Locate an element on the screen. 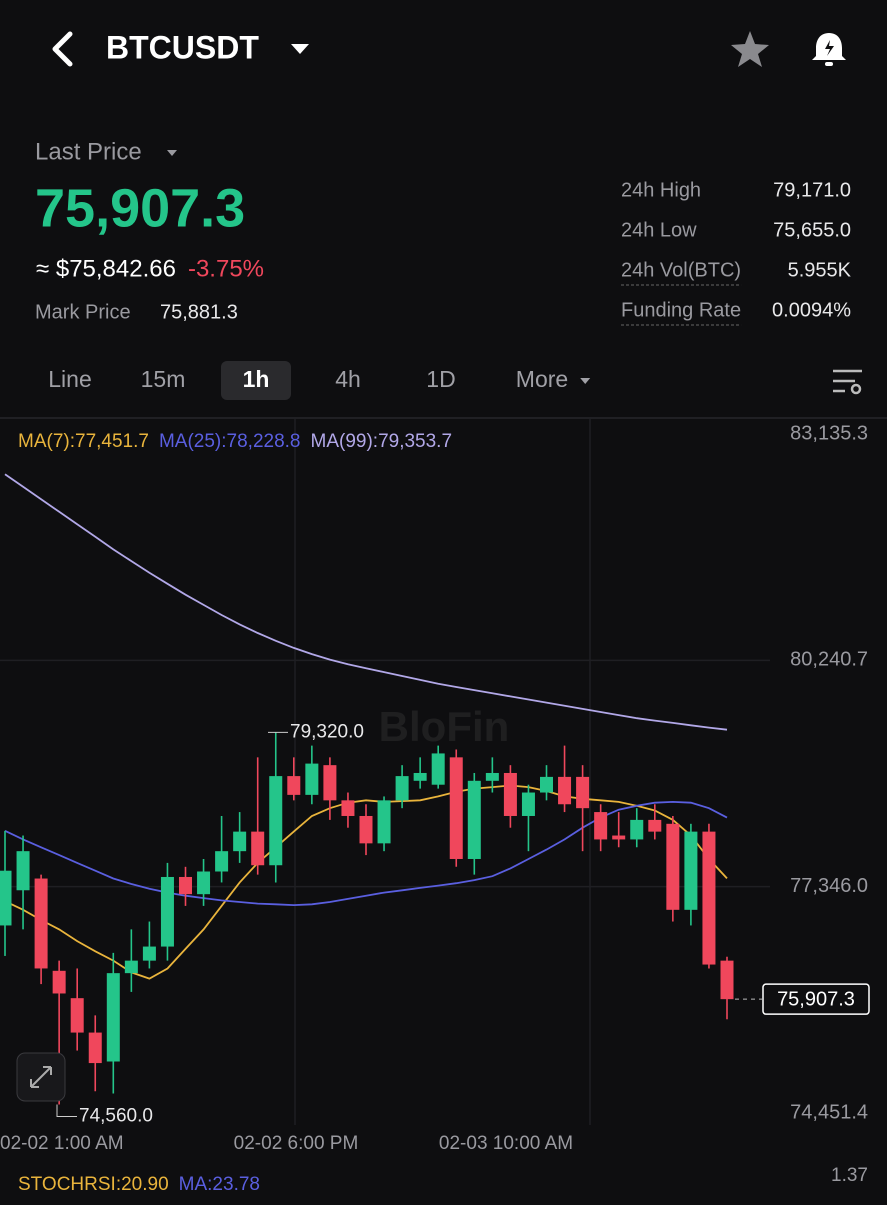  y-tick-label: 77,346.0 is located at coordinates (829, 886).